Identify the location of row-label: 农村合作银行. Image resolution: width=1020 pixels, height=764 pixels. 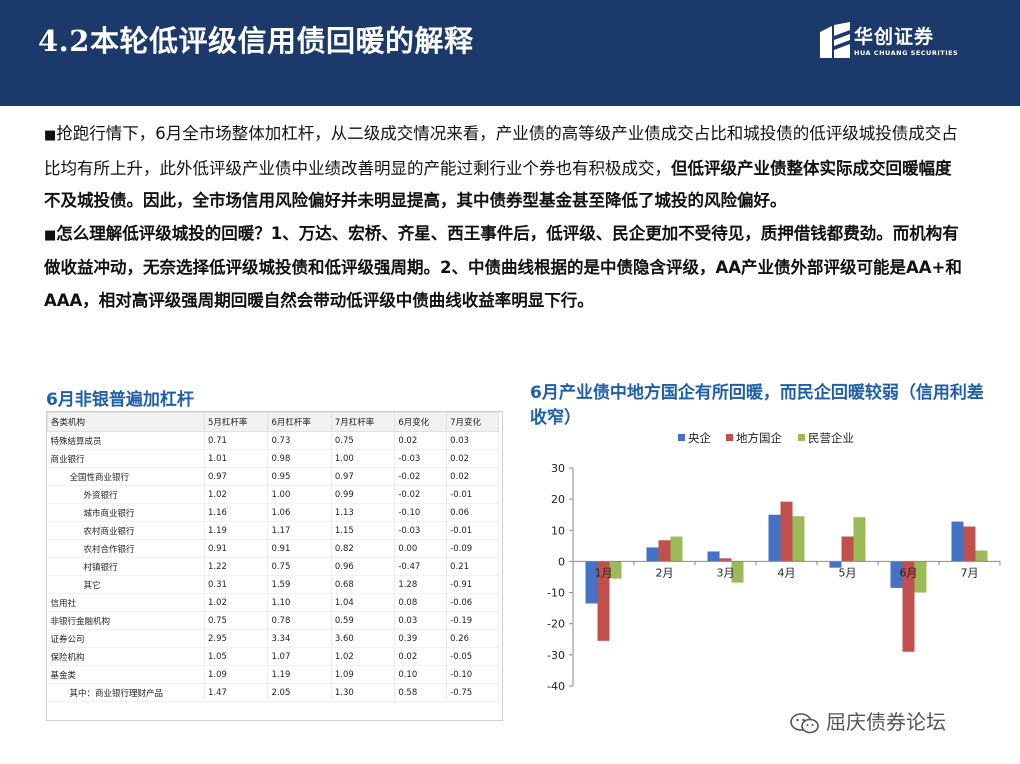
(126, 548).